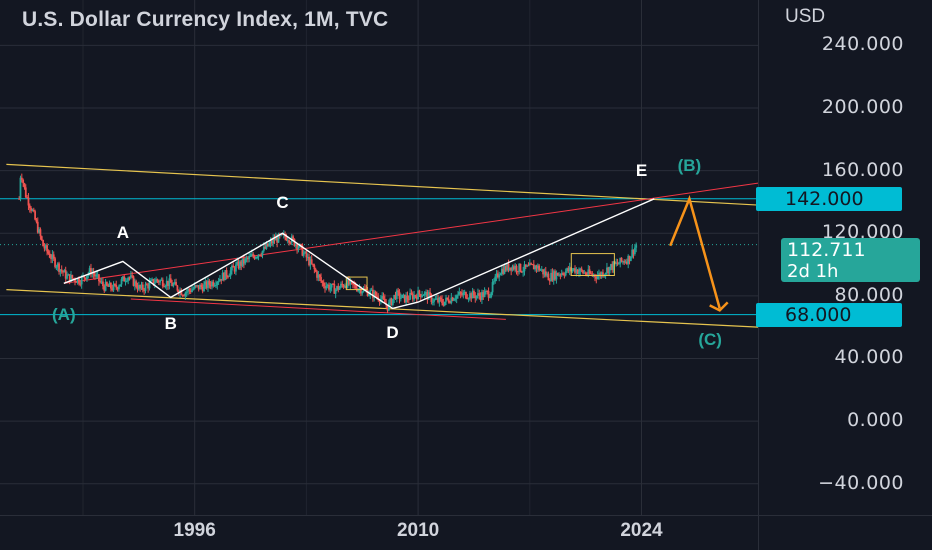  What do you see at coordinates (64, 314) in the screenshot?
I see `wave-label: (A)` at bounding box center [64, 314].